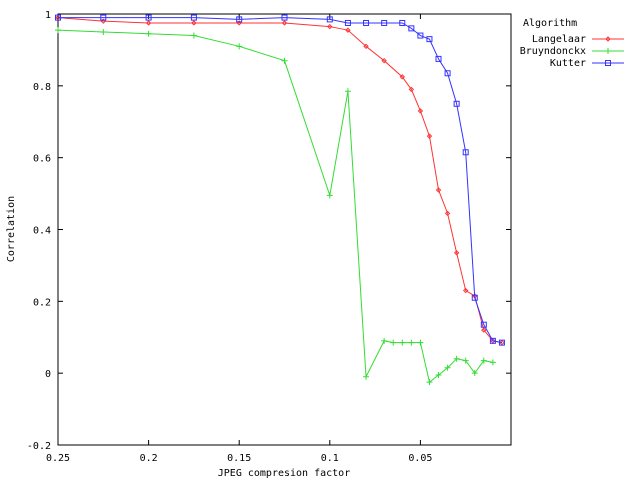  What do you see at coordinates (11, 229) in the screenshot?
I see `y-axis-label: Correlation` at bounding box center [11, 229].